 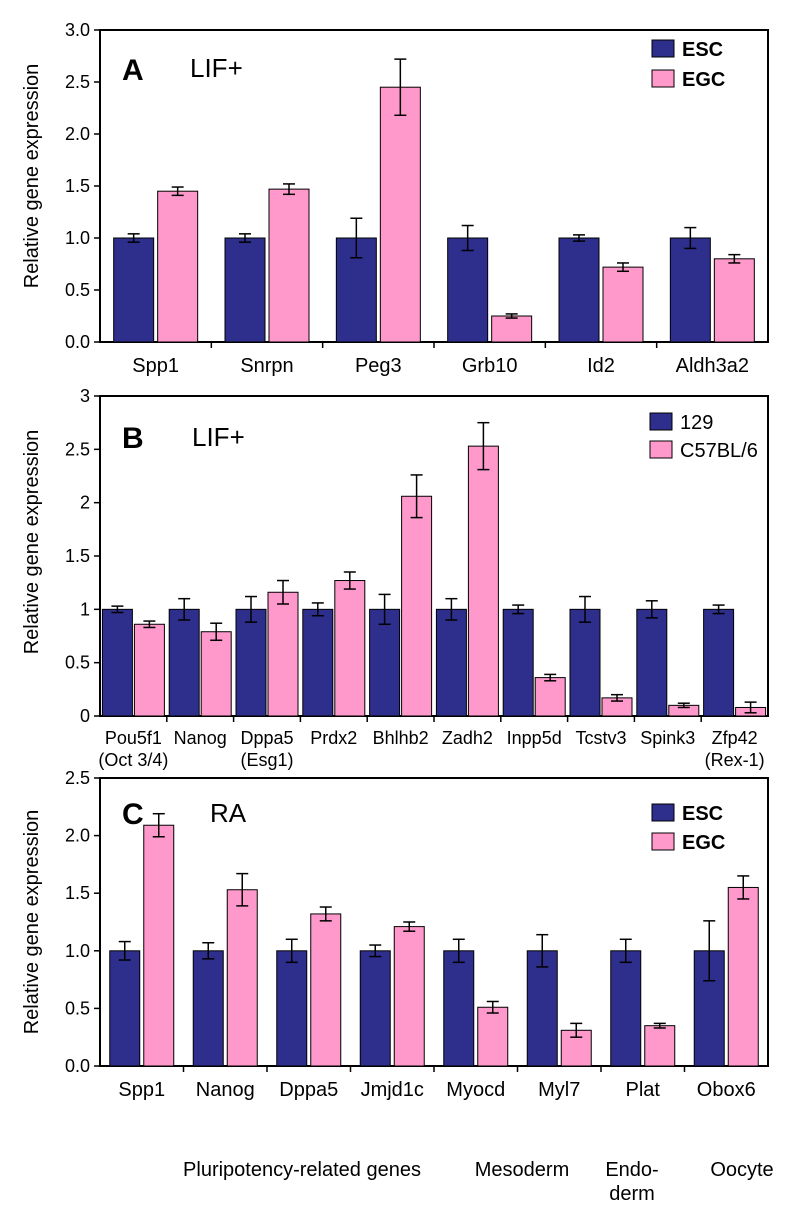 What do you see at coordinates (133, 438) in the screenshot?
I see `panel-b-letter: B` at bounding box center [133, 438].